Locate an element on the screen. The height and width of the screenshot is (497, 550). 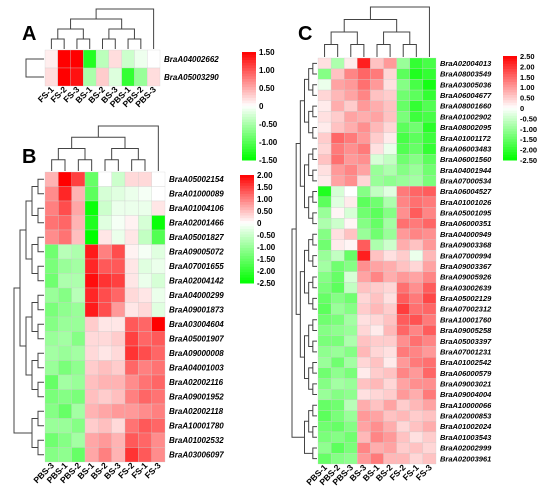
column-dendrogram-branch is located at coordinates (134, 43).